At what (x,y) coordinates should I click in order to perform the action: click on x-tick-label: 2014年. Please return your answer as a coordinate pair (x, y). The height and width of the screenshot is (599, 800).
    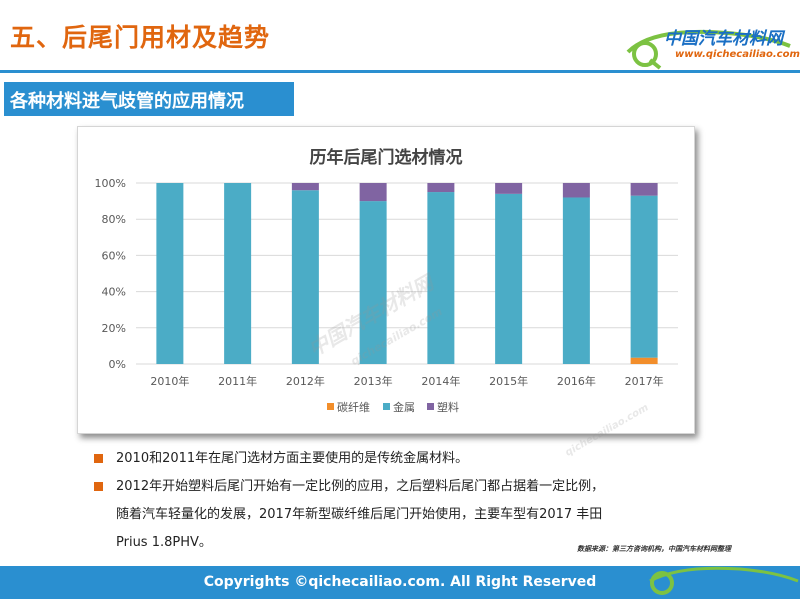
    Looking at the image, I should click on (440, 381).